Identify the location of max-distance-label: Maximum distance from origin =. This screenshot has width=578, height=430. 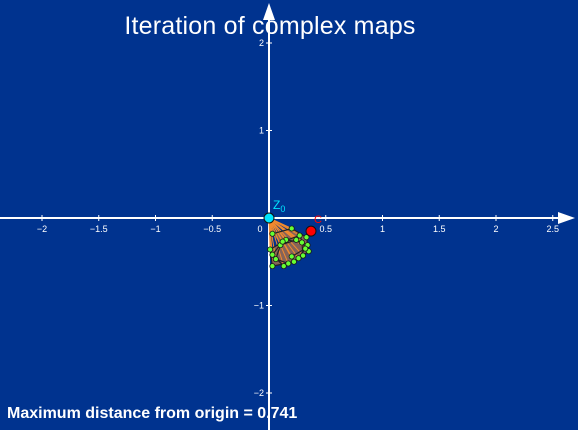
(132, 413).